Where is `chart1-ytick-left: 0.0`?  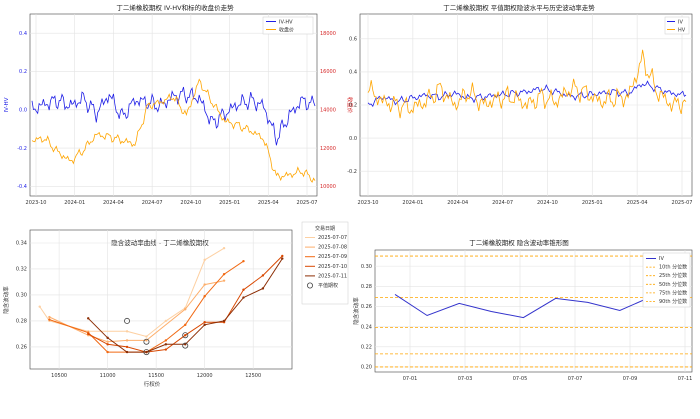 chart1-ytick-left: 0.0 is located at coordinates (23, 110).